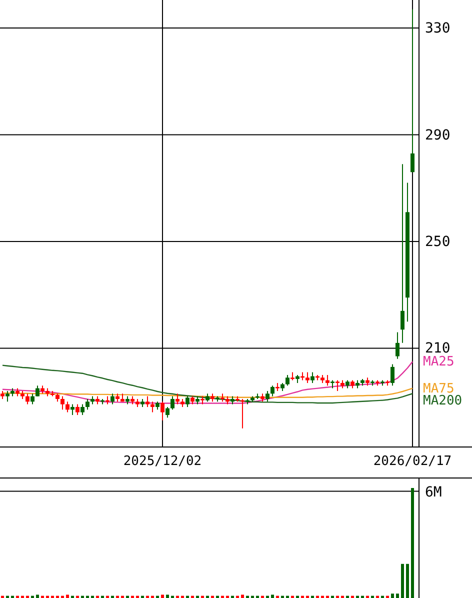 The image size is (472, 598). What do you see at coordinates (437, 242) in the screenshot?
I see `y-tick-label: 250` at bounding box center [437, 242].